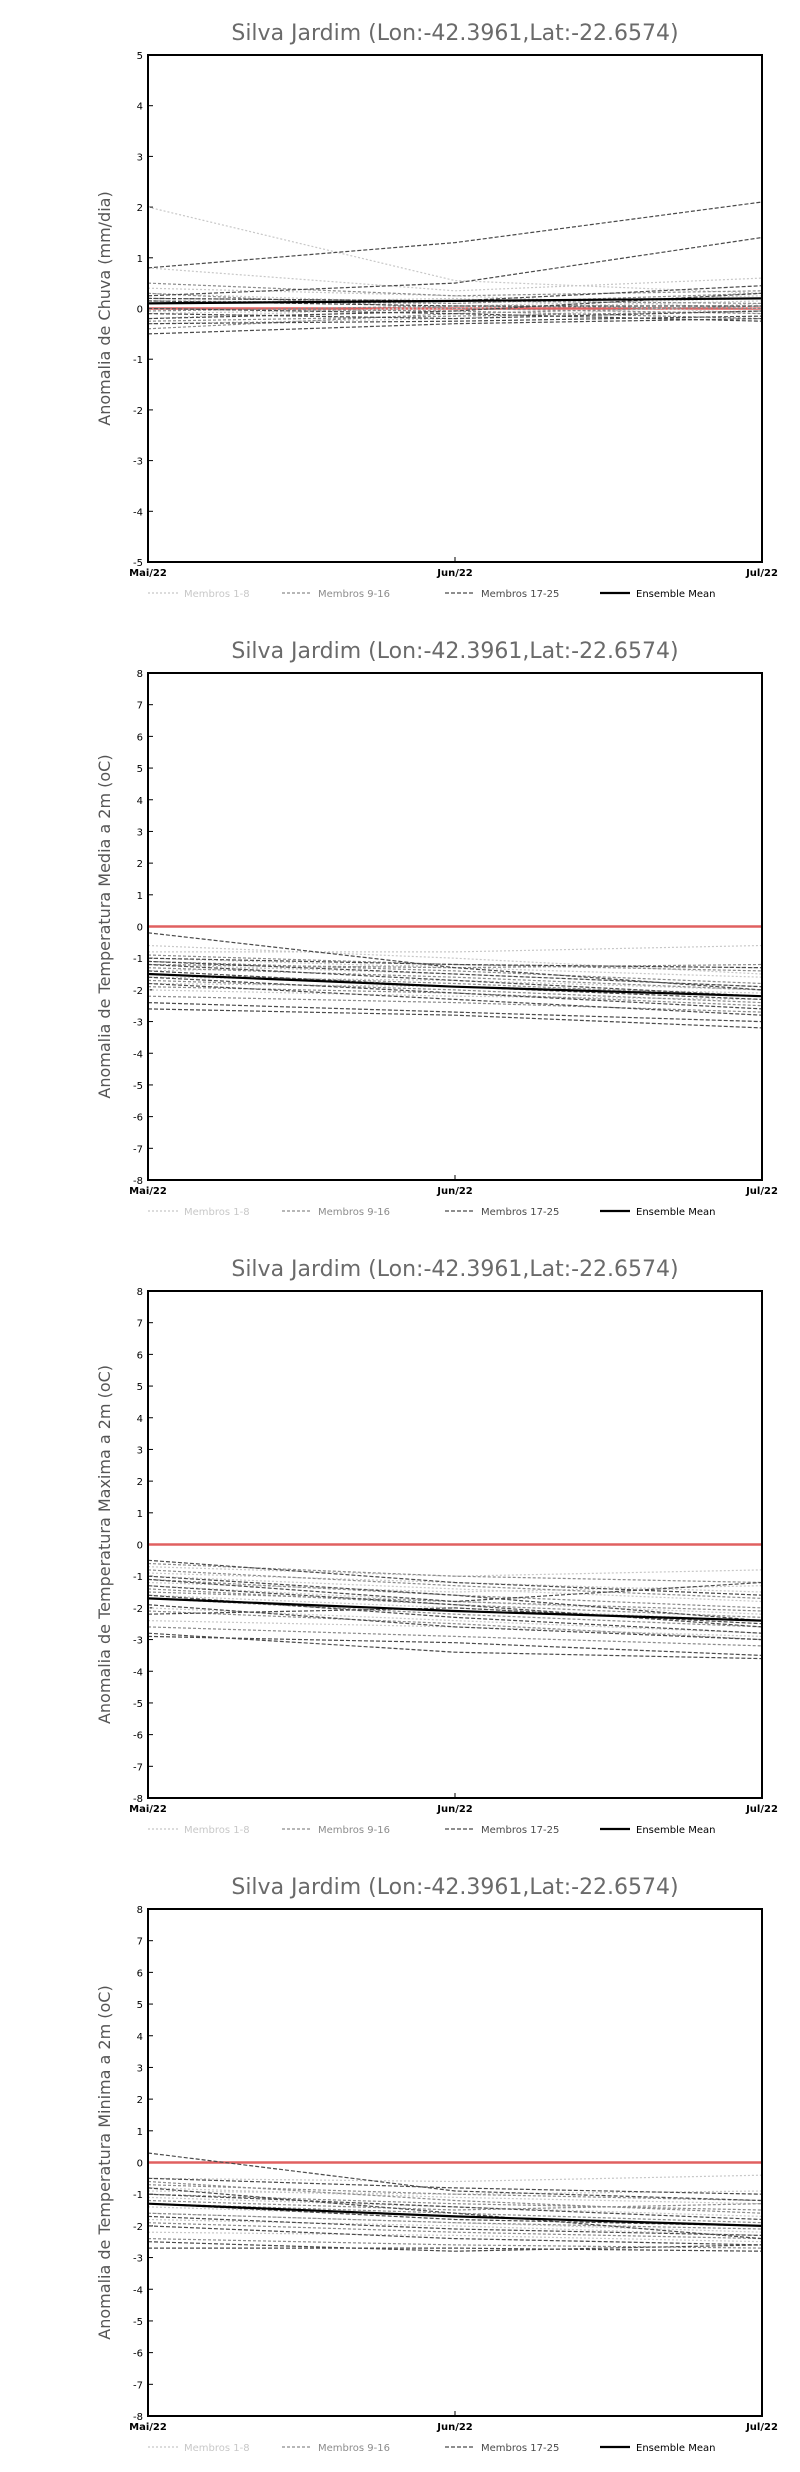 The image size is (800, 2472). I want to click on chart-title: Silva Jardim (Lon:-42.3961,Lat:-22.6574), so click(454, 651).